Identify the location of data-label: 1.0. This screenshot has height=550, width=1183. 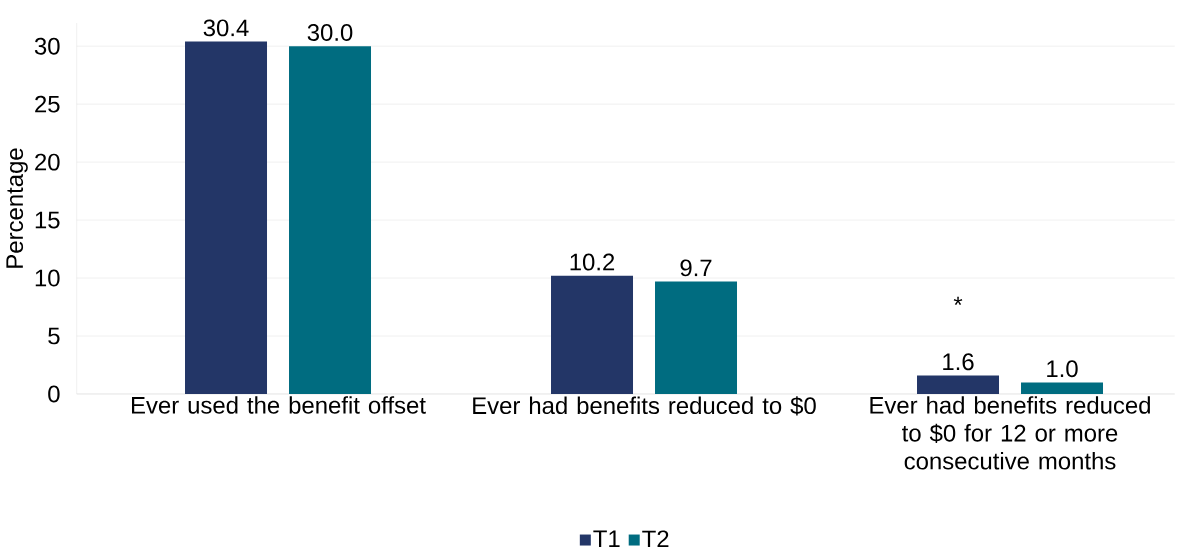
(1062, 369).